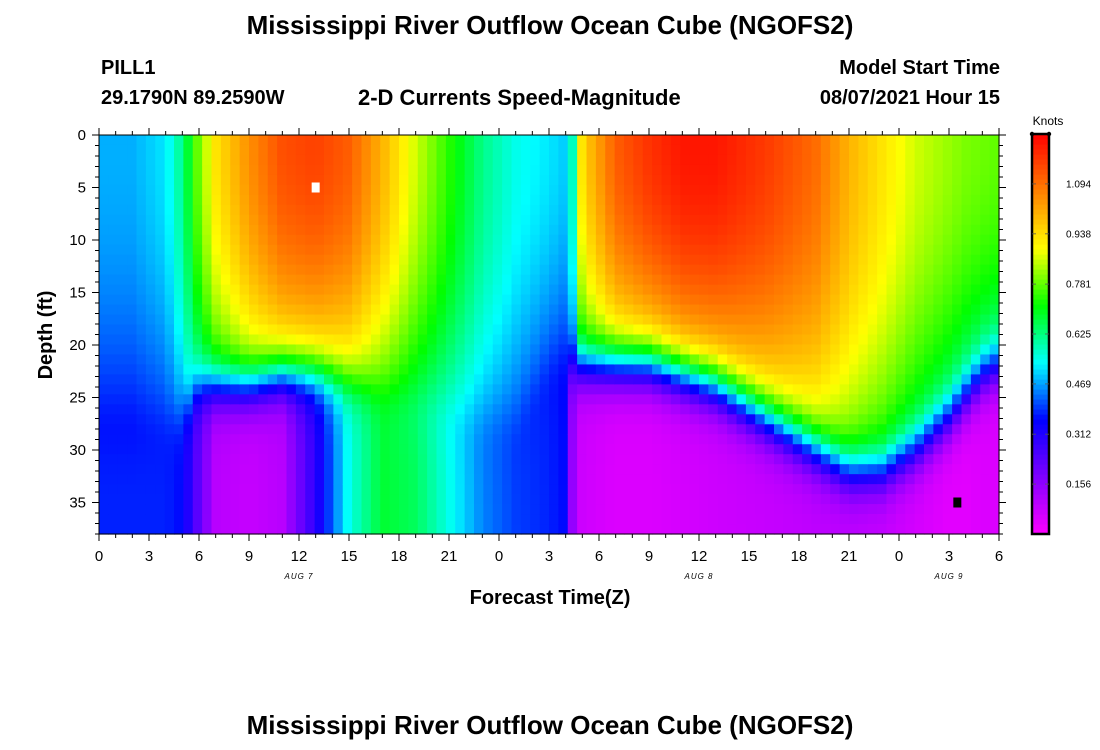 This screenshot has width=1100, height=750. I want to click on colorbar-tick-label: 0.312, so click(1078, 435).